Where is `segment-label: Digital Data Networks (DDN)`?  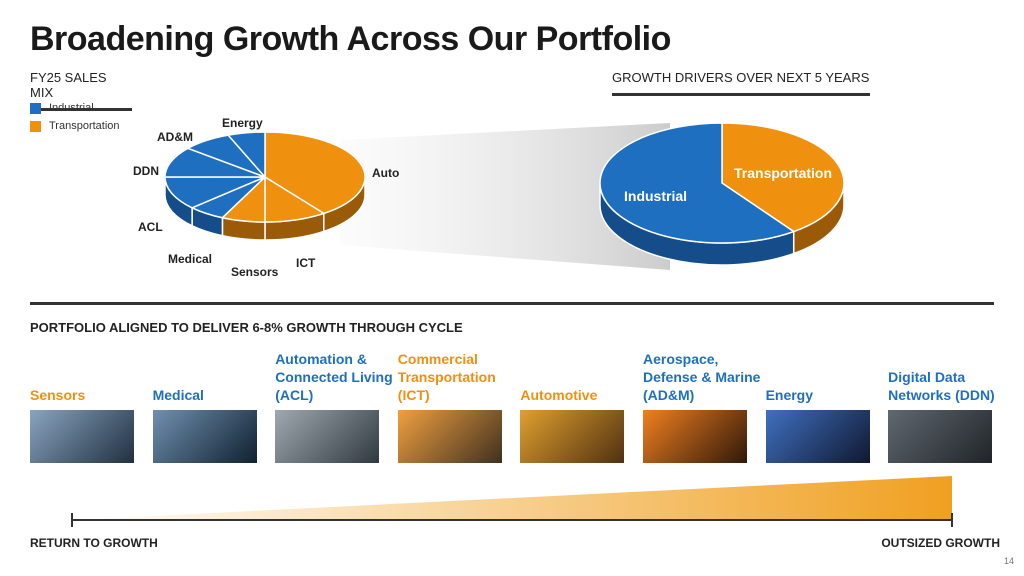
segment-label: Digital Data Networks (DDN) is located at coordinates (941, 386).